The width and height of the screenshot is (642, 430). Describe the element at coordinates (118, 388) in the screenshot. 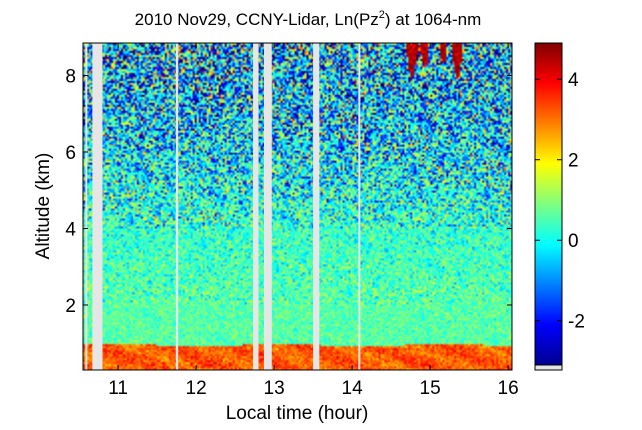

I see `x-tick-label: 11` at that location.